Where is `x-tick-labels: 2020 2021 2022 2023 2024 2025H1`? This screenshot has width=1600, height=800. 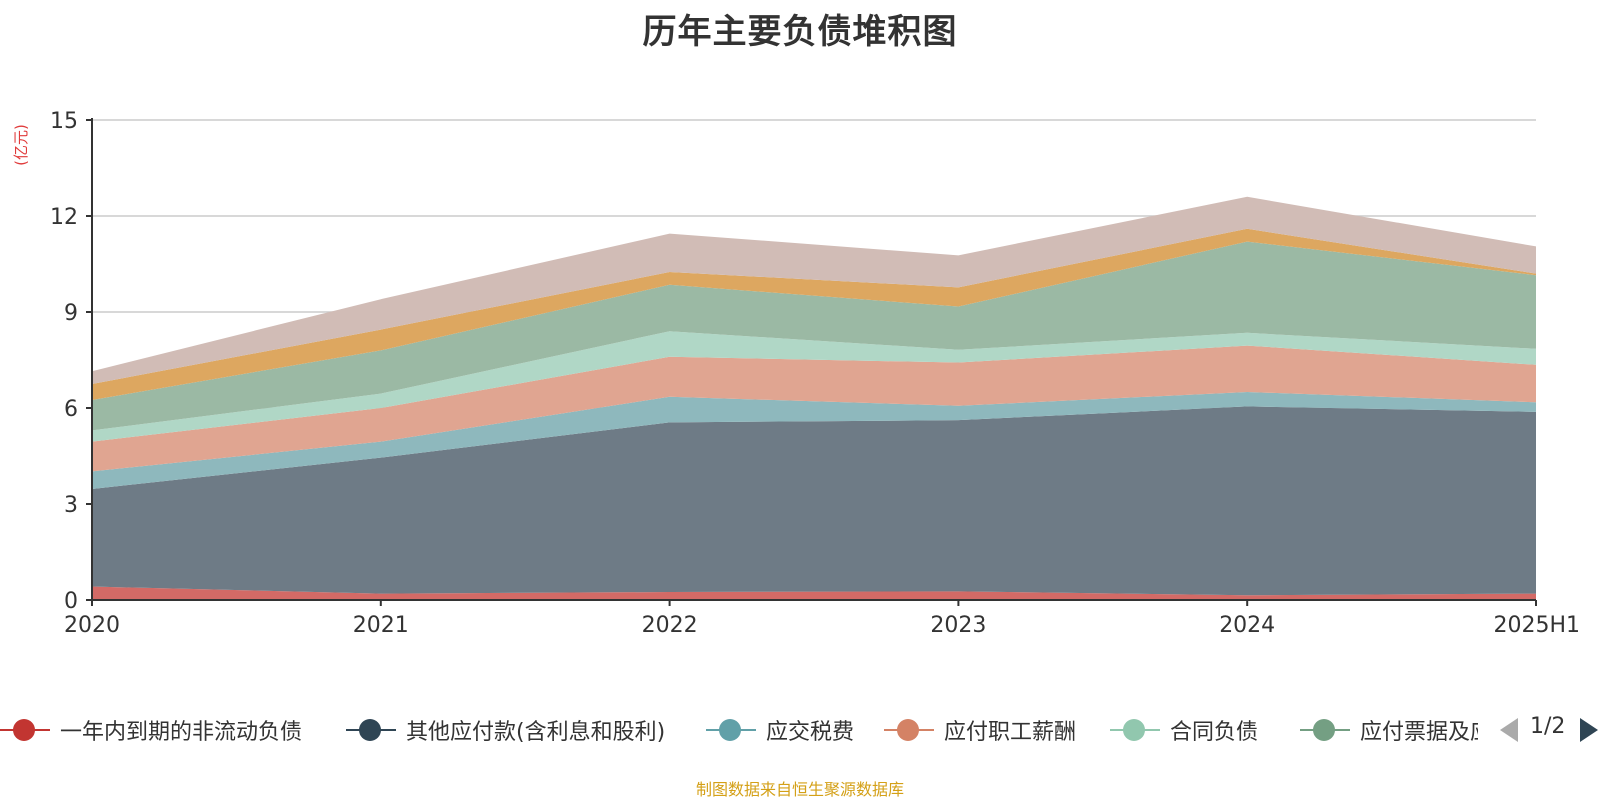 x-tick-labels: 2020 2021 2022 2023 2024 2025H1 is located at coordinates (822, 625).